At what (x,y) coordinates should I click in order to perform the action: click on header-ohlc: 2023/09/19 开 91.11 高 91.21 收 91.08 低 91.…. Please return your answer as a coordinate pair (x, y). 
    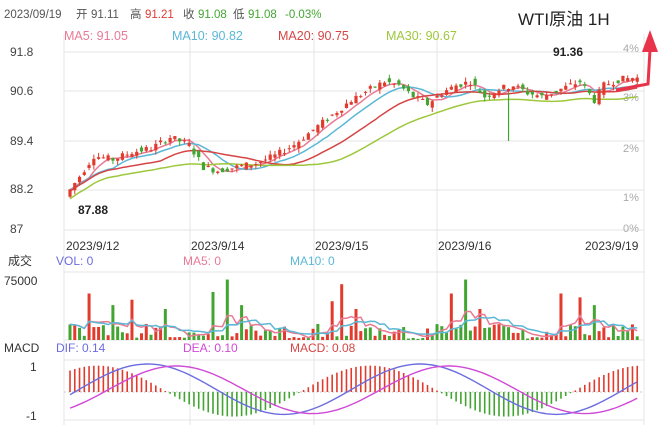
    Looking at the image, I should click on (162, 14).